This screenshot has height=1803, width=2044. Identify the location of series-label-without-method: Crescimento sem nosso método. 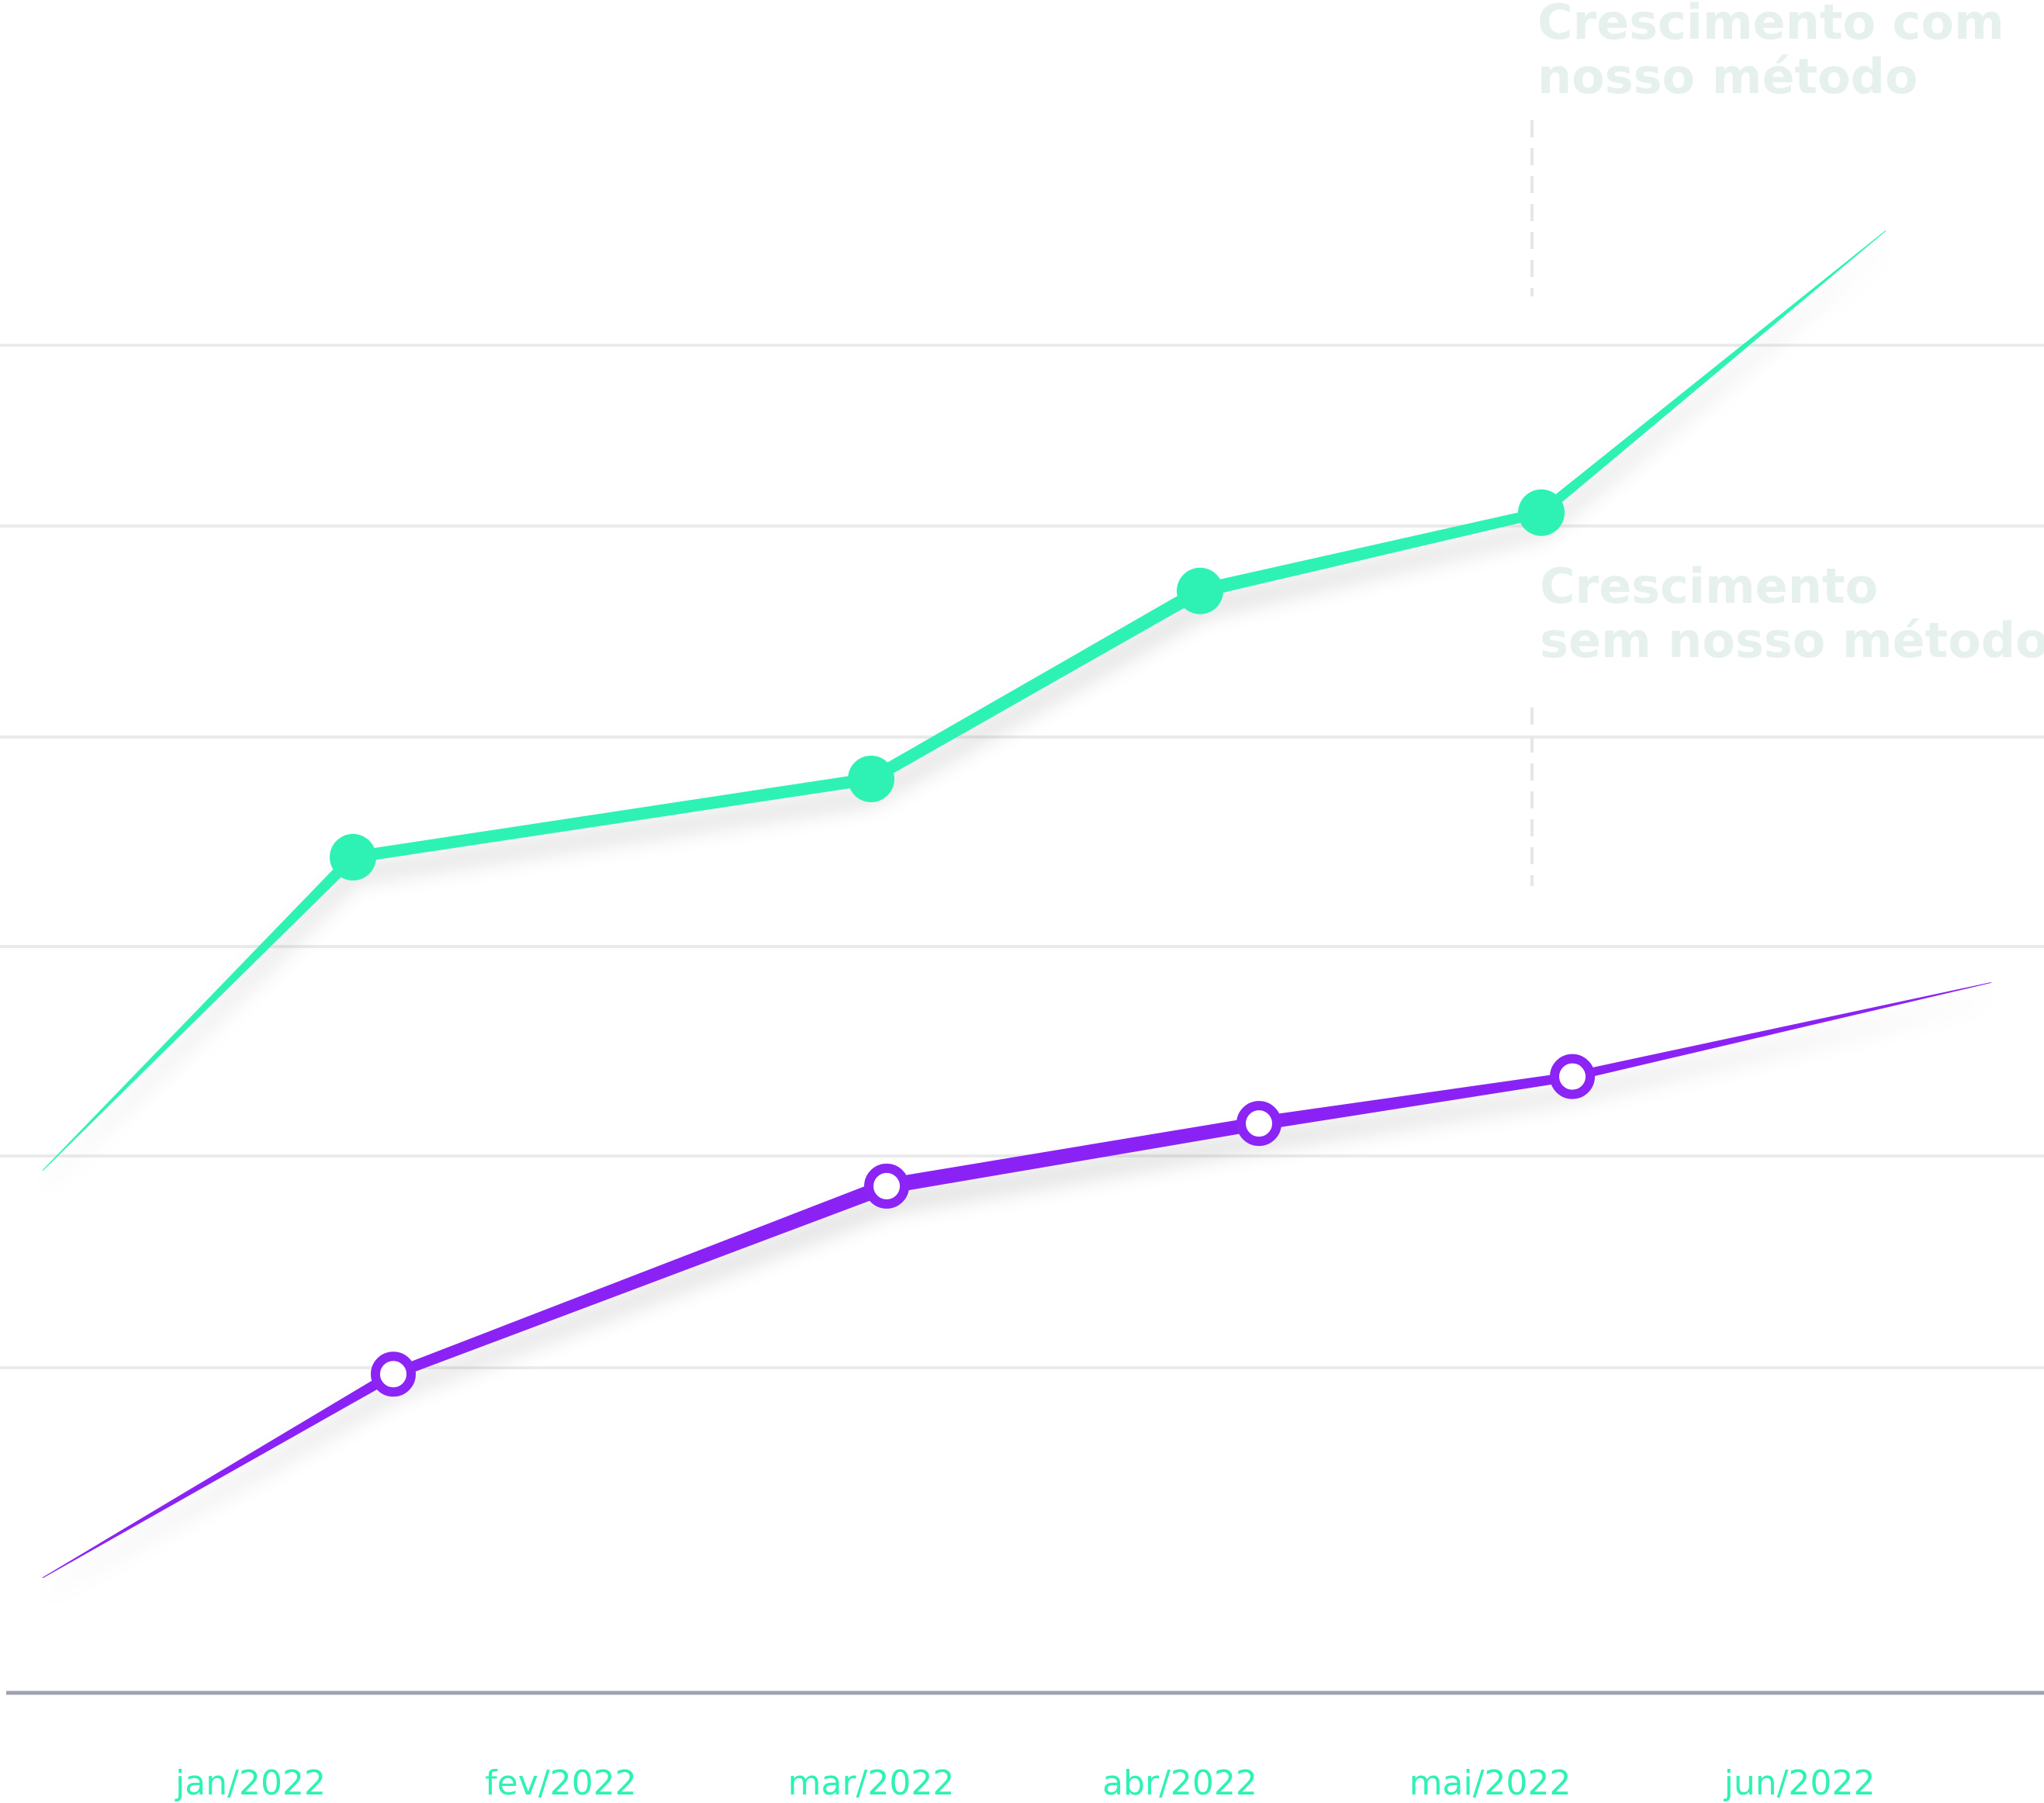
(1792, 613).